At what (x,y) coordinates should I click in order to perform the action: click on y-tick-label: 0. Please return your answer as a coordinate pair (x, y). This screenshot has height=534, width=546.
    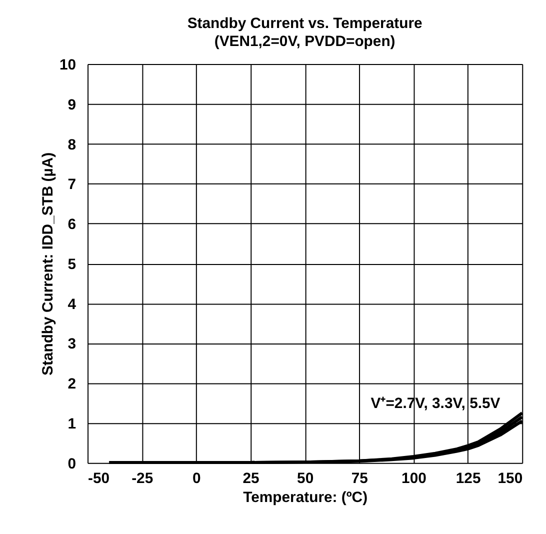
    Looking at the image, I should click on (72, 464).